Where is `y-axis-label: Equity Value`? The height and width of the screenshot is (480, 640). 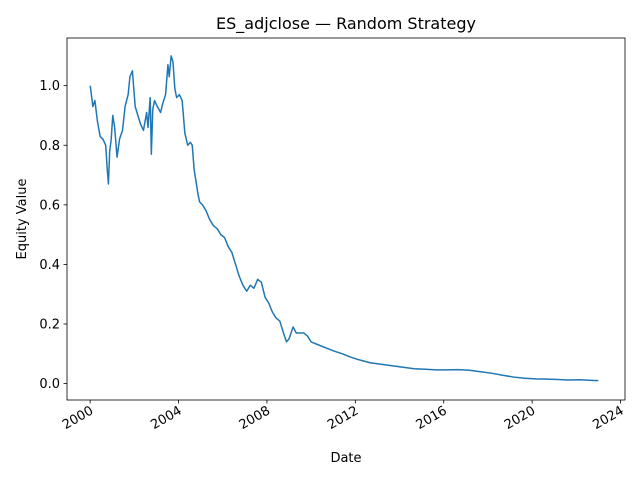 y-axis-label: Equity Value is located at coordinates (22, 219).